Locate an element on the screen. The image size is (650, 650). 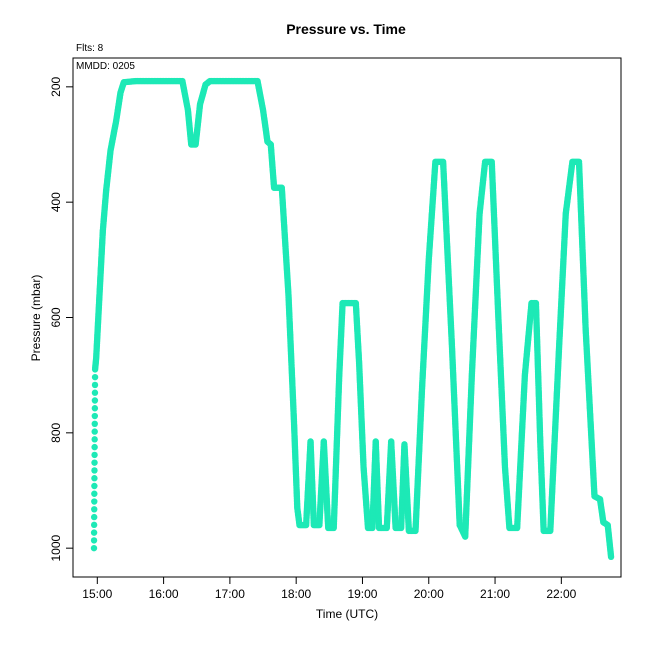
x-axis-label: Time (UTC) is located at coordinates (347, 614).